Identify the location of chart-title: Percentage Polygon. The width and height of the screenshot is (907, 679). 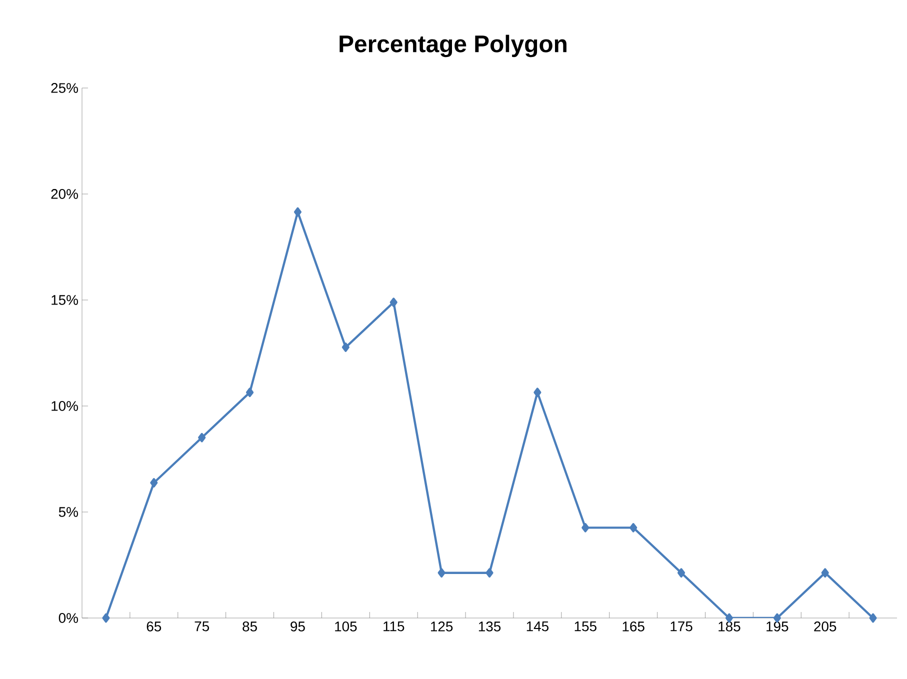
(453, 46).